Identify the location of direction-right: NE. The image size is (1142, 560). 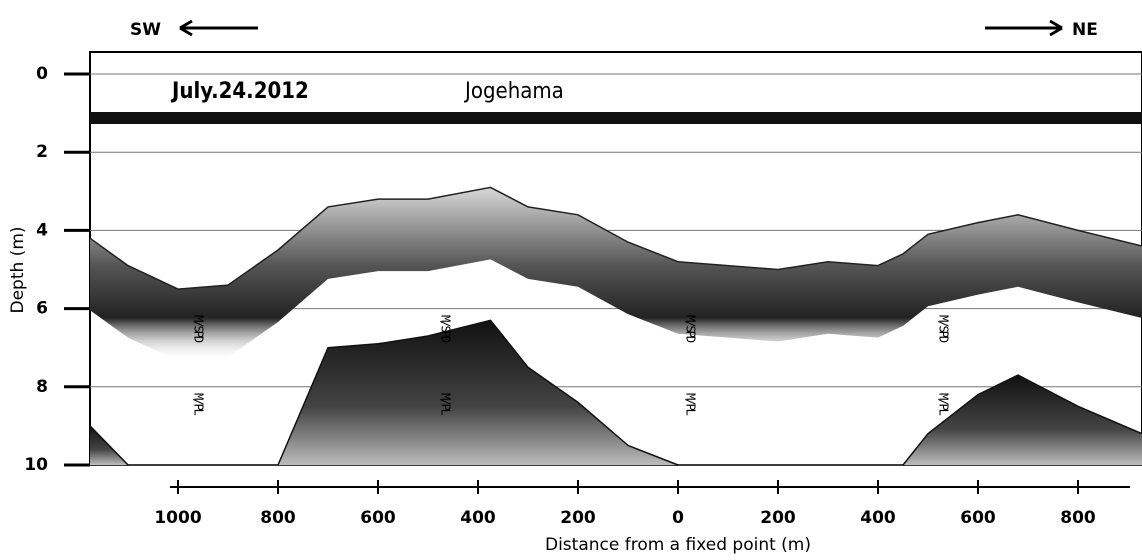
(1085, 30).